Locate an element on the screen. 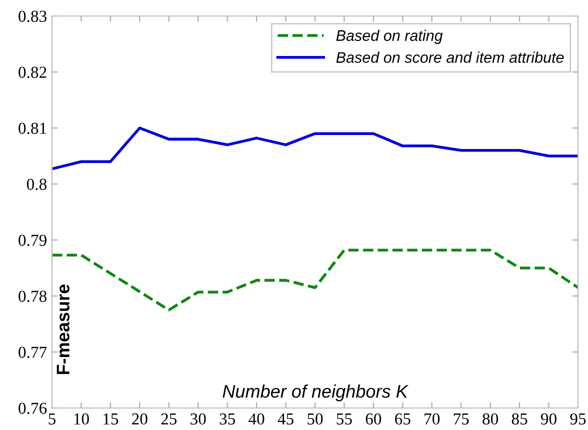  x-tick-label: 75 is located at coordinates (461, 419).